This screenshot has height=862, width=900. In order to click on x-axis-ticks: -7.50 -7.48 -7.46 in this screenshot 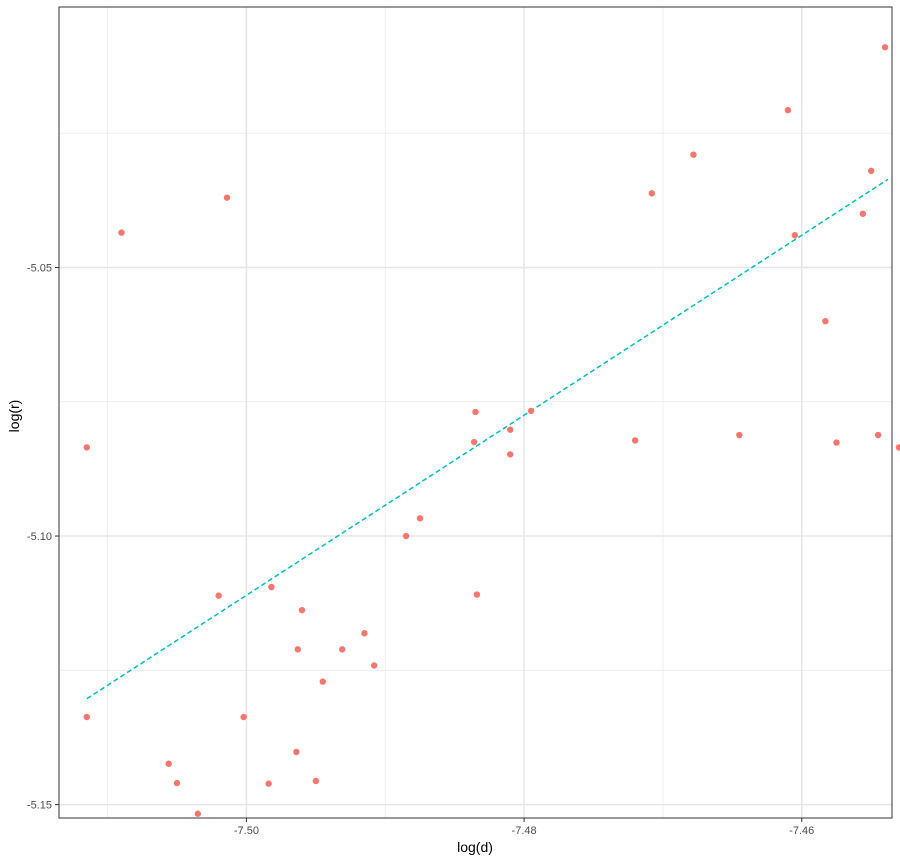, I will do `click(524, 827)`.